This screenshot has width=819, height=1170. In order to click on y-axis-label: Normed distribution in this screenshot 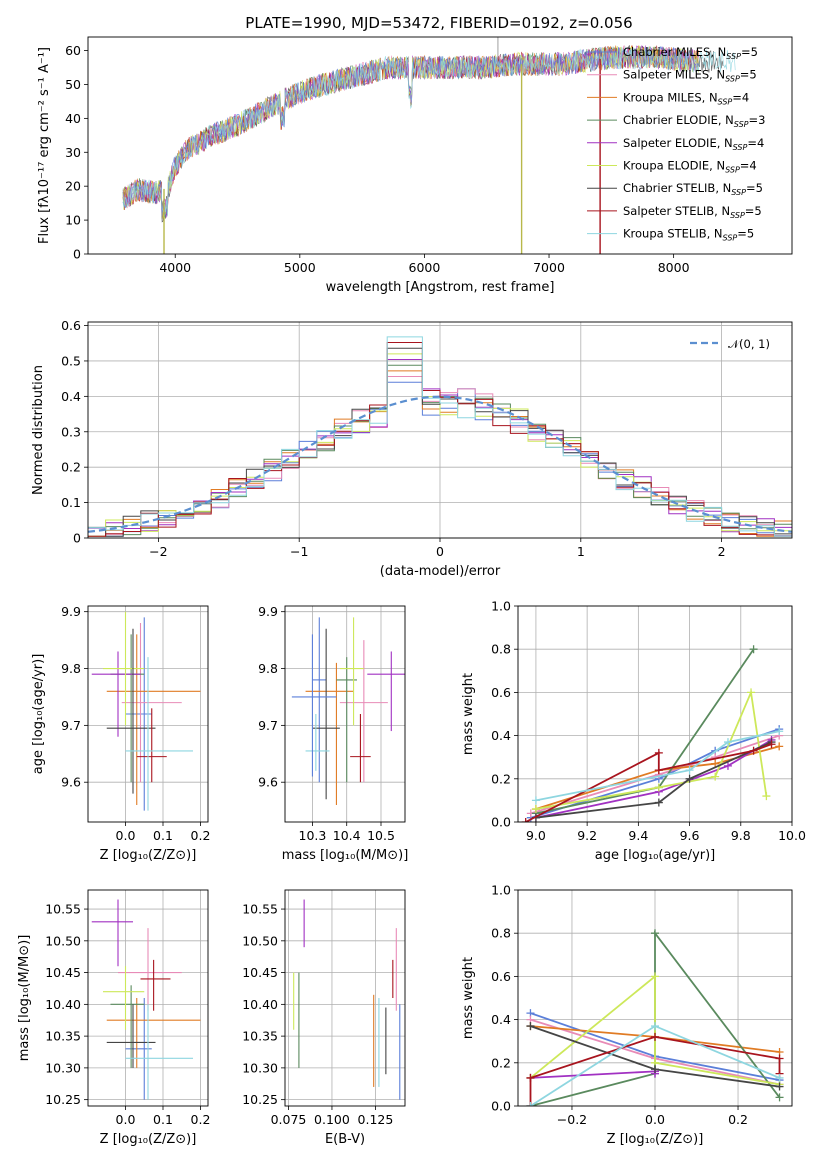, I will do `click(38, 430)`.